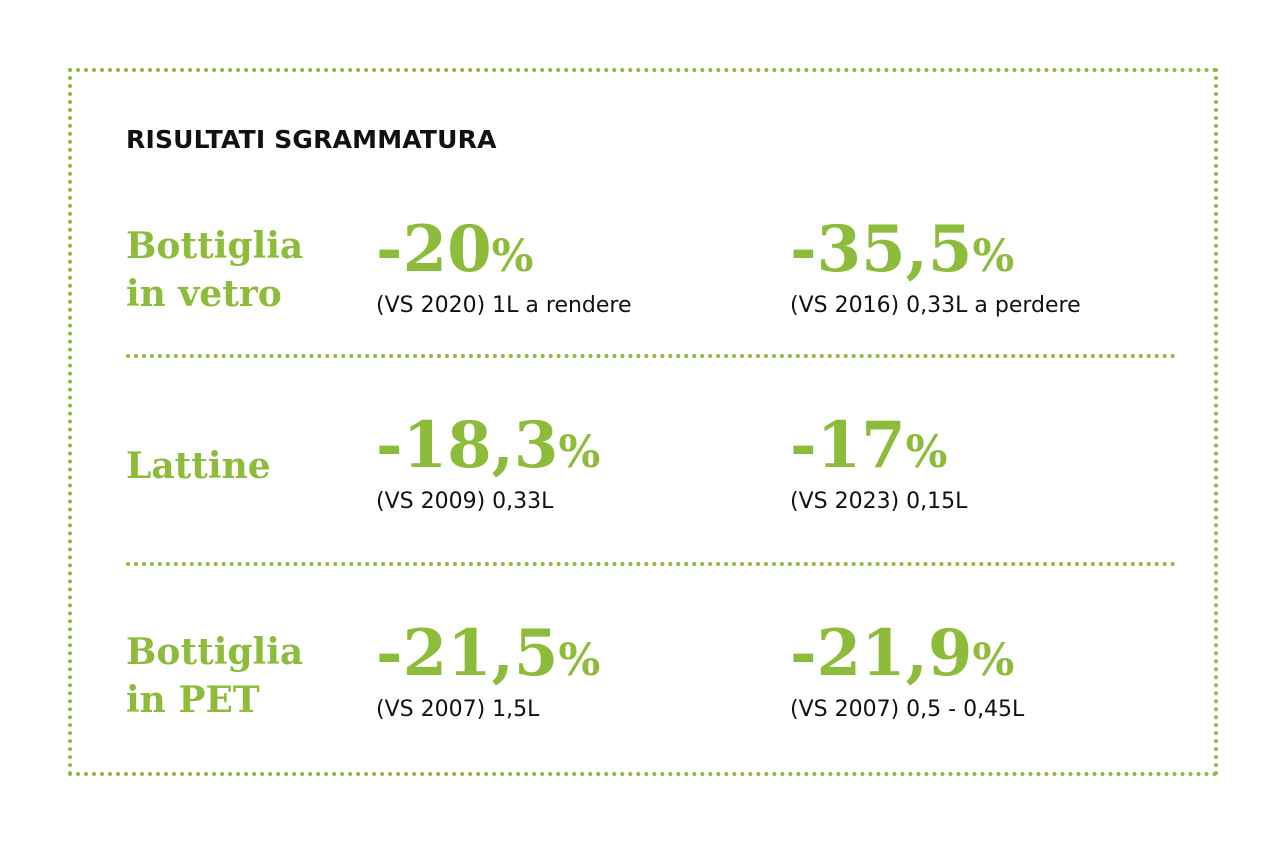 The width and height of the screenshot is (1280, 842). What do you see at coordinates (902, 653) in the screenshot?
I see `stat-value: -21,9%` at bounding box center [902, 653].